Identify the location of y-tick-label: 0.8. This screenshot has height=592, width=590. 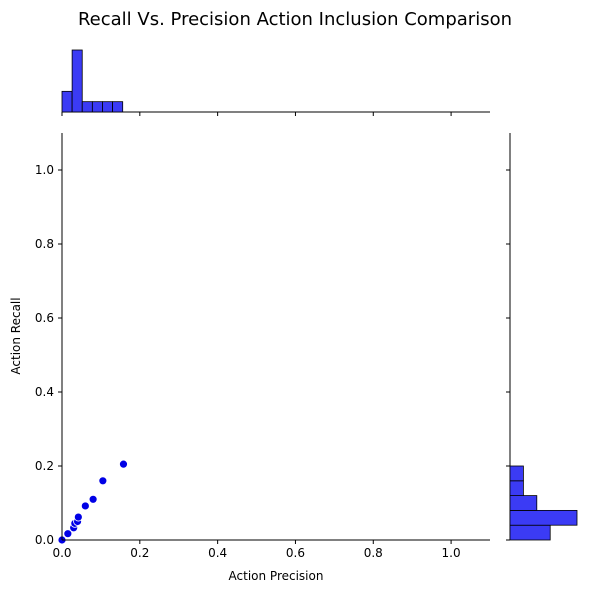
(44, 244).